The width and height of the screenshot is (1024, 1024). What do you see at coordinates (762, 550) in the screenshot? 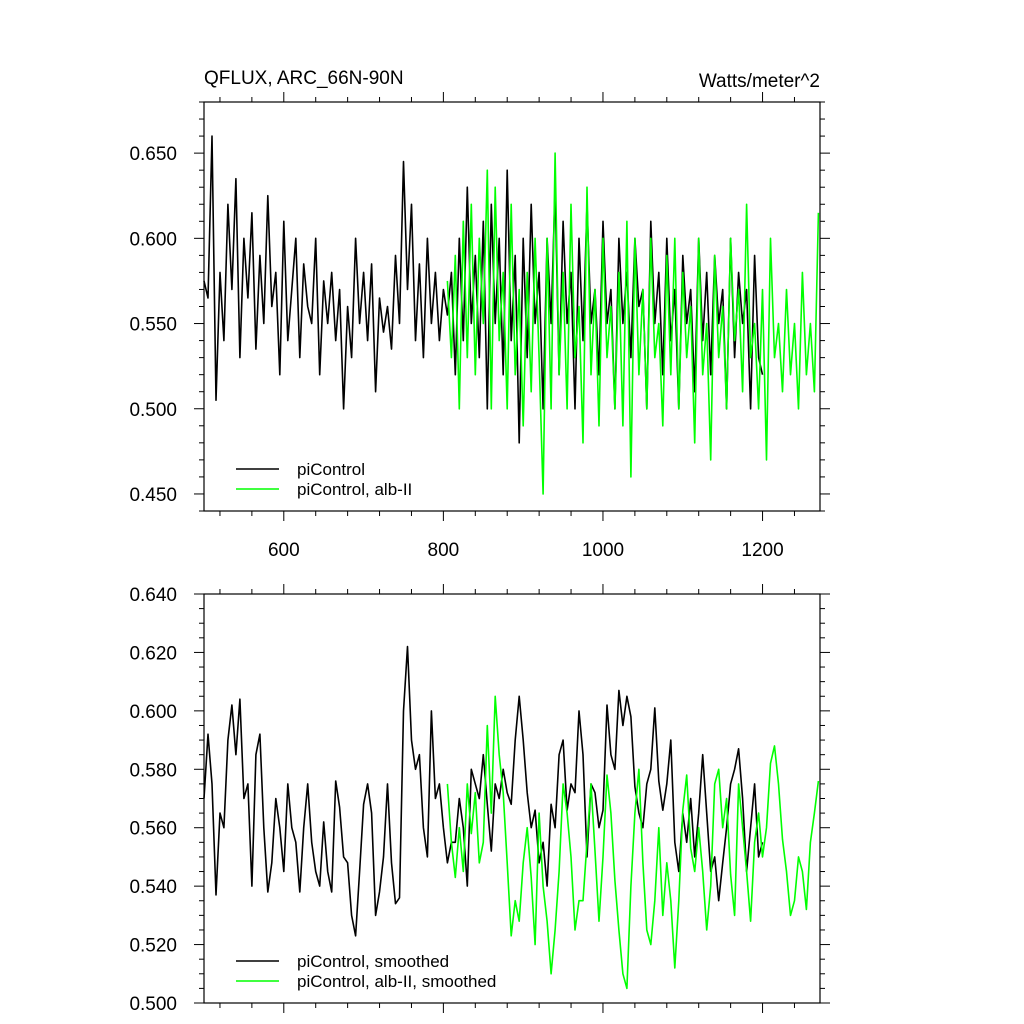
I see `x-tick-label: 1200` at bounding box center [762, 550].